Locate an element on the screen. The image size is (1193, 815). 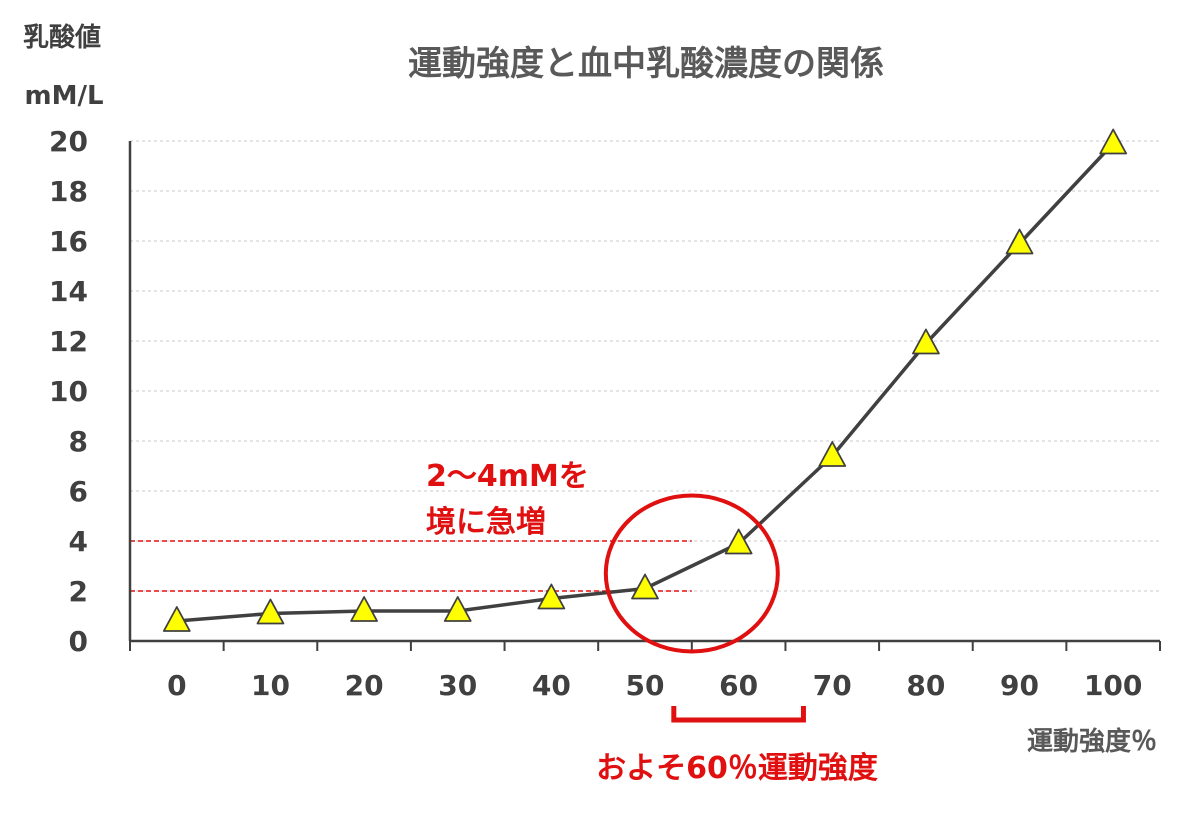
x-tick-label: 0 is located at coordinates (176, 685).